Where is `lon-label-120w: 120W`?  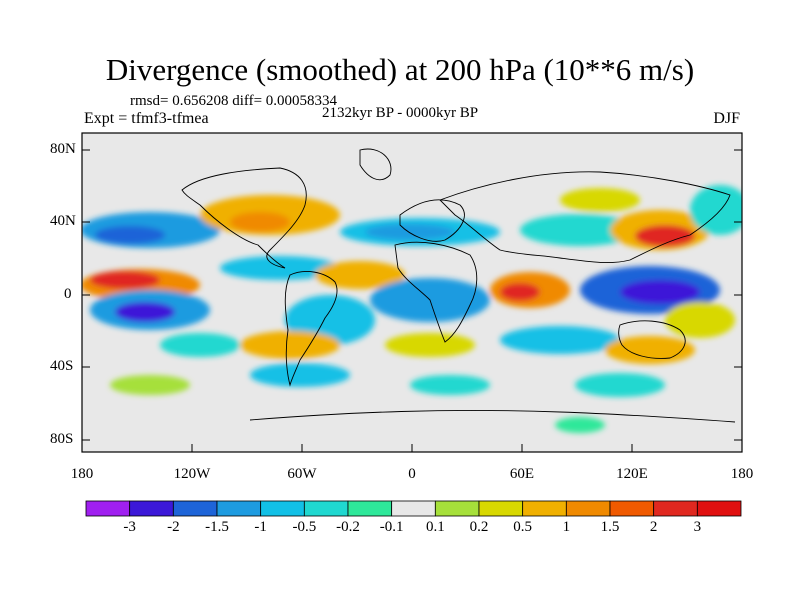
lon-label-120w: 120W is located at coordinates (192, 474).